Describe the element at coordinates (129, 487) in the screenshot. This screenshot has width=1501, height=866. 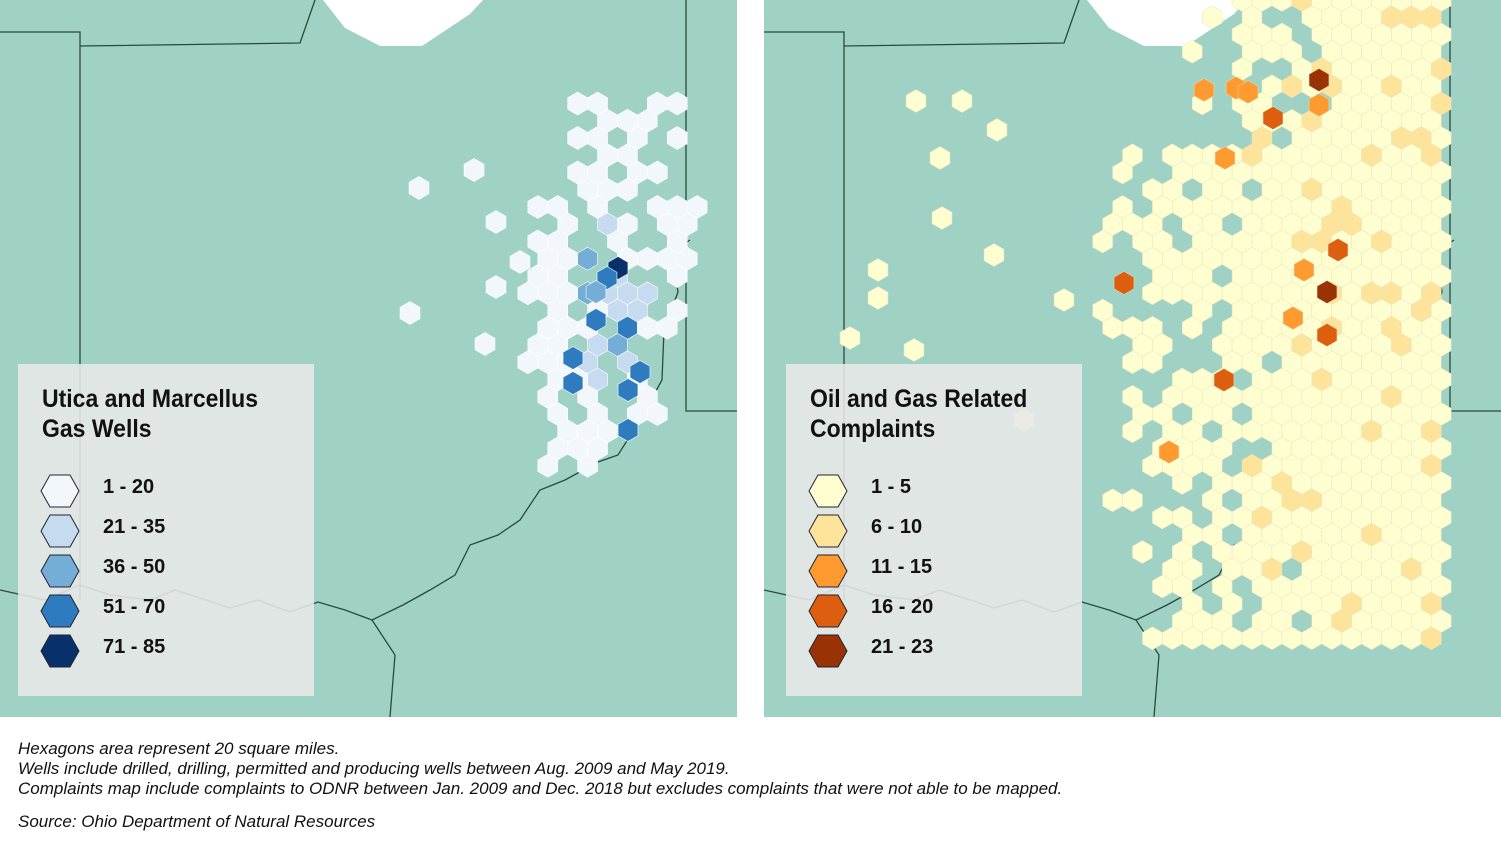
I see `legend-label: 1 - 20` at that location.